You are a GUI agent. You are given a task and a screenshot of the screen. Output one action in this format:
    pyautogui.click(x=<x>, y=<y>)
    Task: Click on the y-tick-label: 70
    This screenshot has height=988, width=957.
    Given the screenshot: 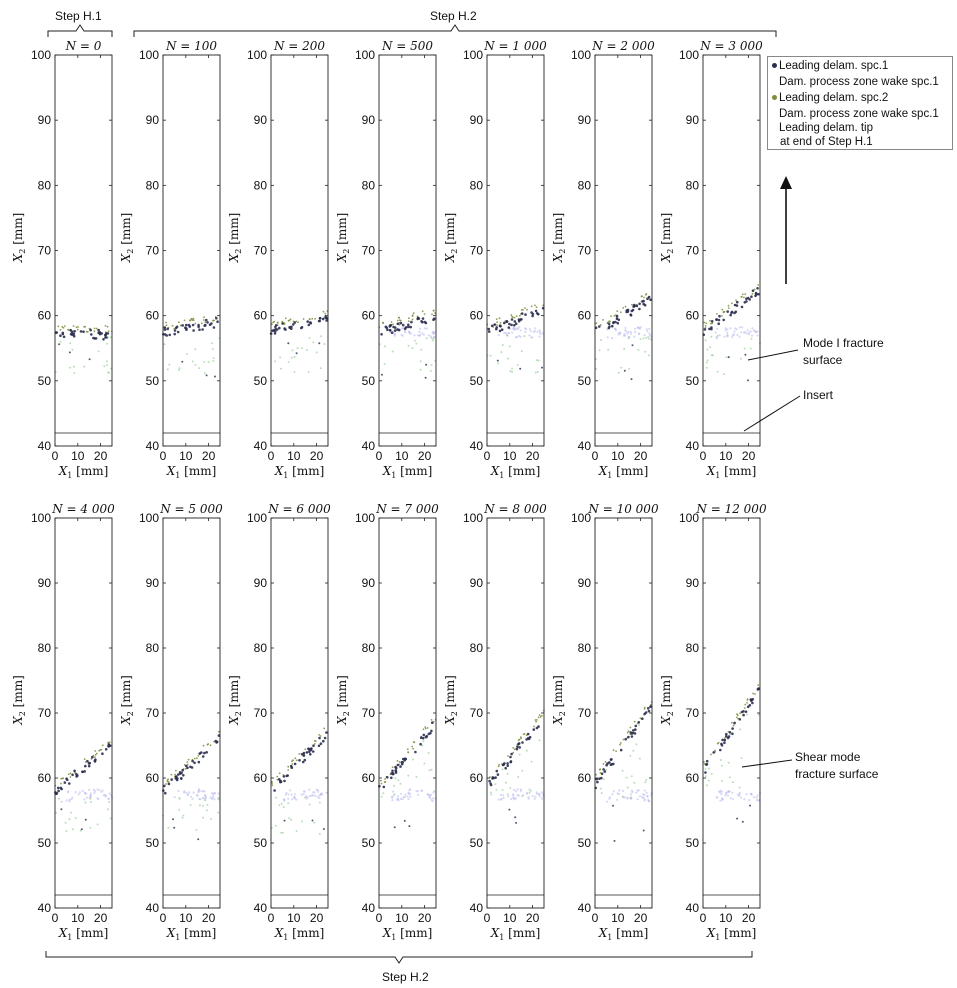 What is the action you would take?
    pyautogui.click(x=45, y=251)
    